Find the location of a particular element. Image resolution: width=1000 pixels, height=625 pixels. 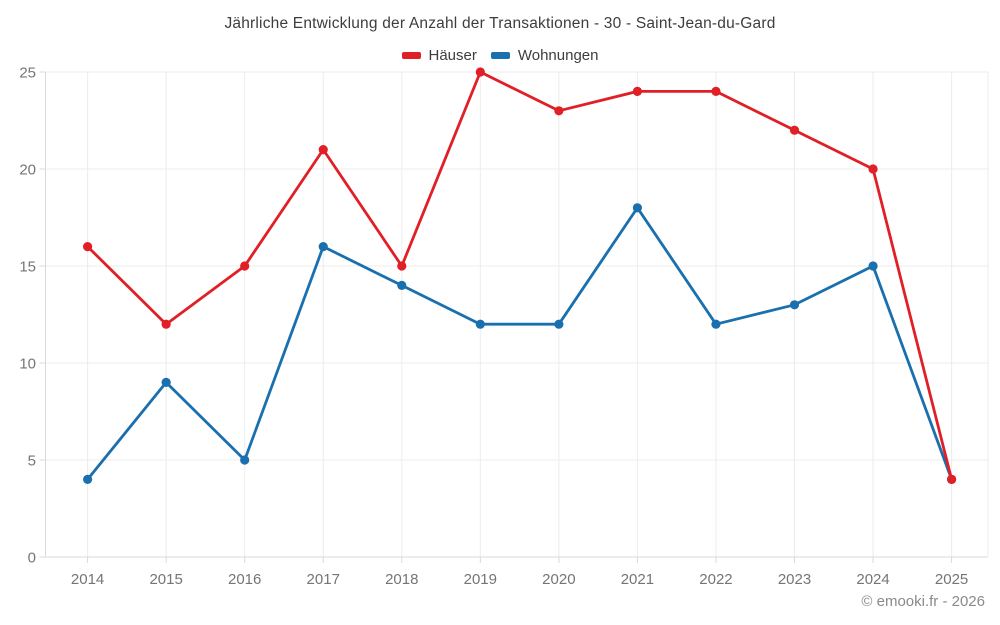

y-tick-label: 10 is located at coordinates (27, 364).